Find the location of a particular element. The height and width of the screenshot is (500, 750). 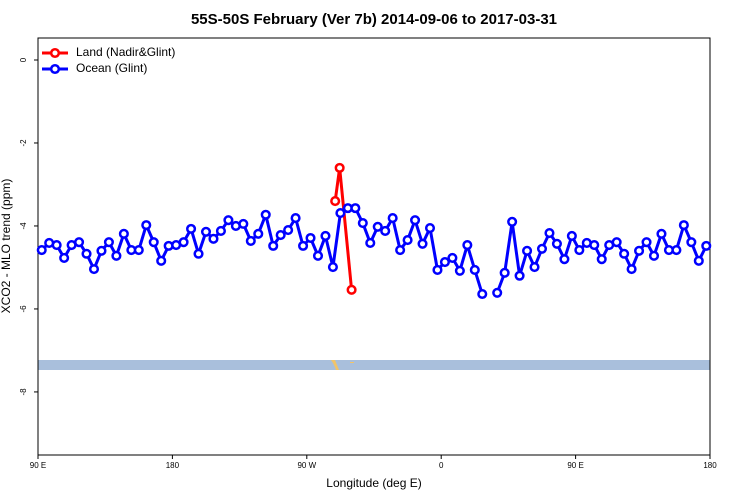

land-specks is located at coordinates (342, 365).